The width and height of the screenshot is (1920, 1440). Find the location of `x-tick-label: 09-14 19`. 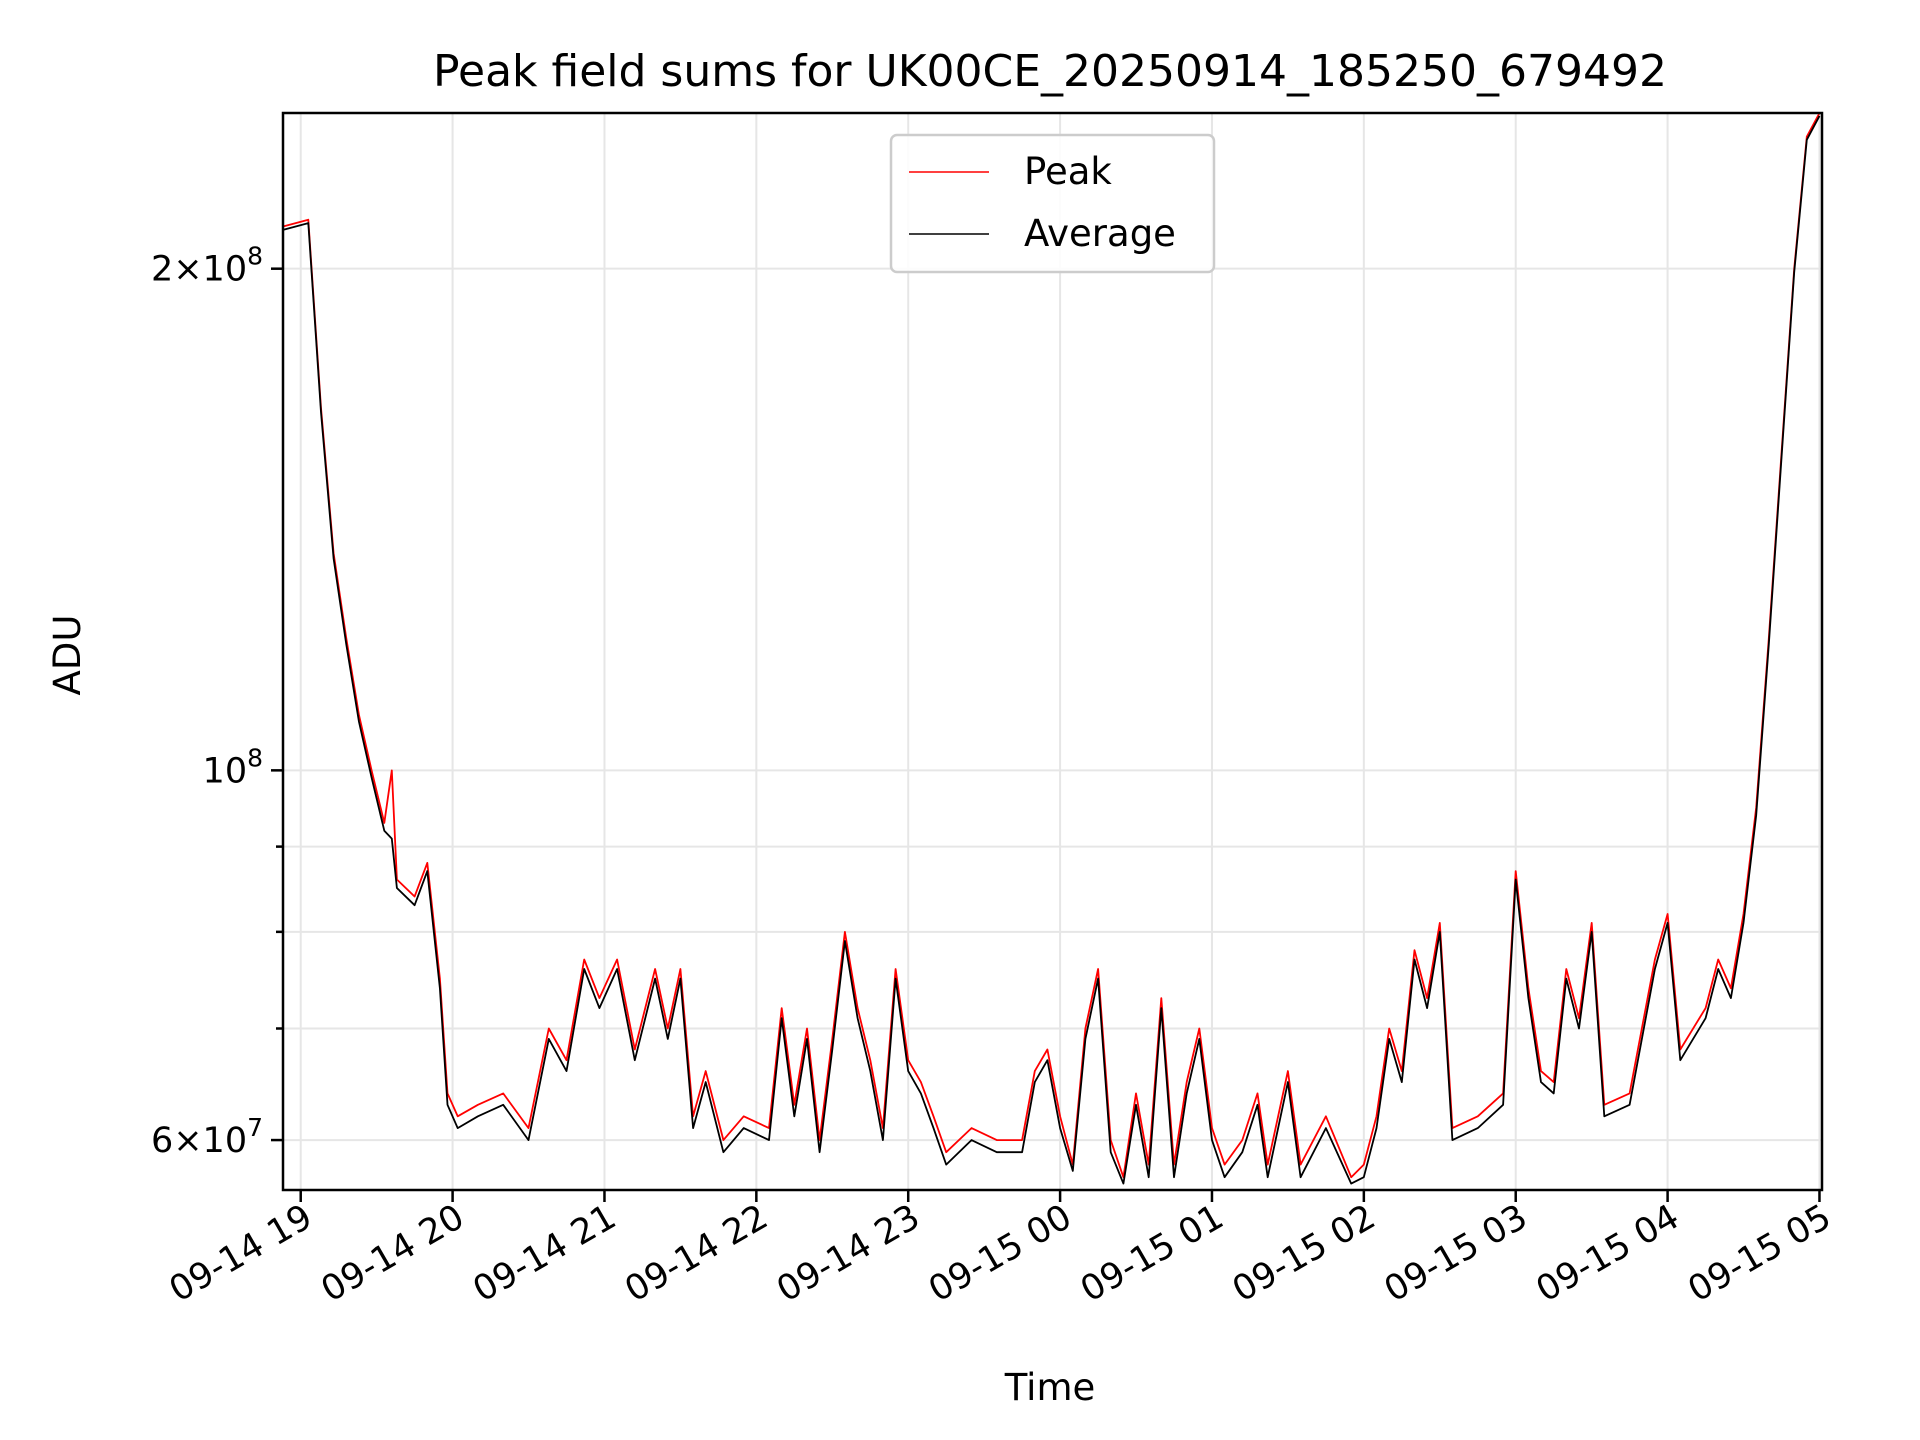

x-tick-label: 09-14 19 is located at coordinates (241, 1253).